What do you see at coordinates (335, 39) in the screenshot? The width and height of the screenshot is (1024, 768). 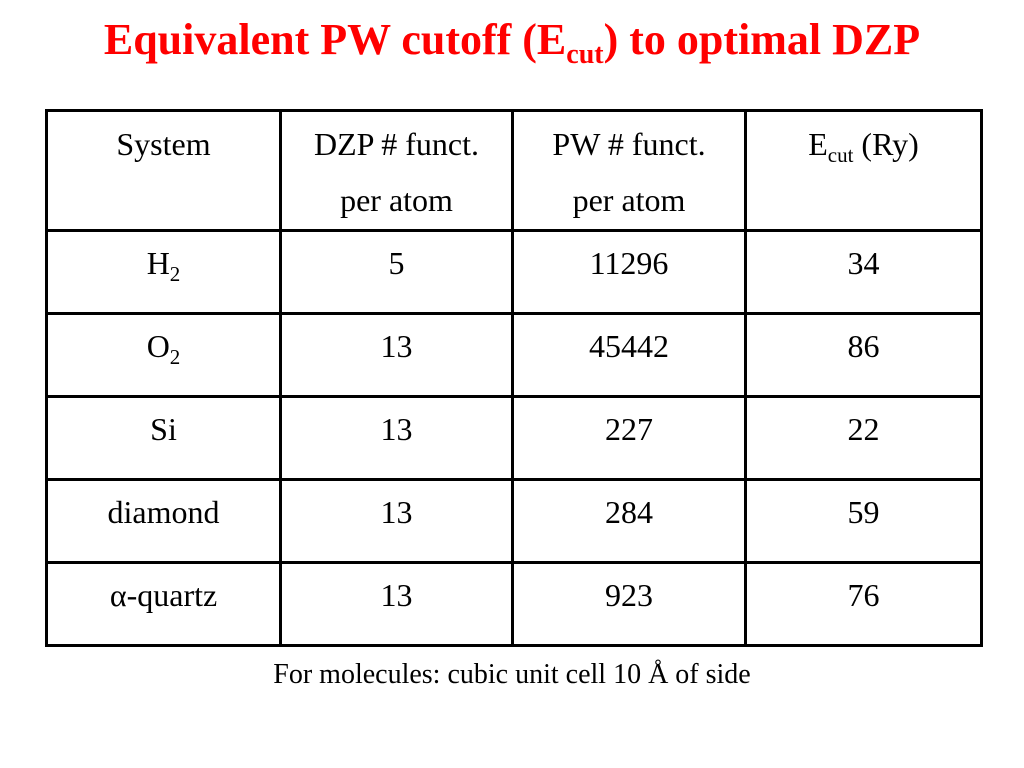 I see `title-text-start: Equivalent PW cutoff (E` at bounding box center [335, 39].